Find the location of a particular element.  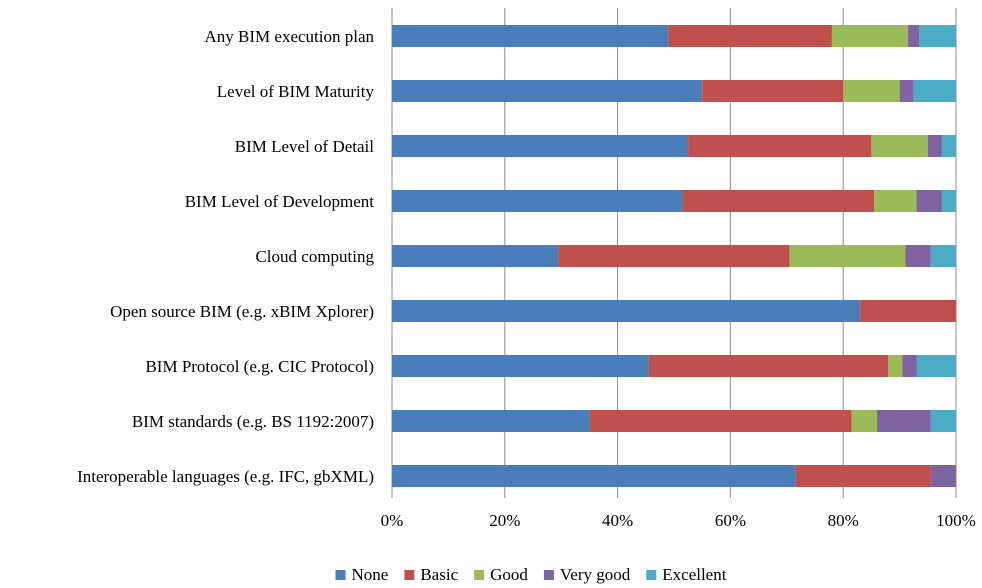

legend-label: Excellent is located at coordinates (694, 574).